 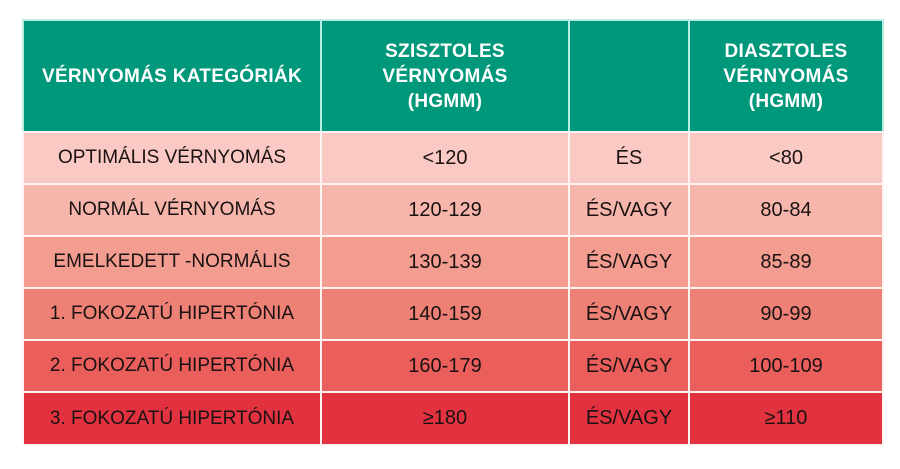 I want to click on diastolic-cell: ≥110, so click(x=786, y=418).